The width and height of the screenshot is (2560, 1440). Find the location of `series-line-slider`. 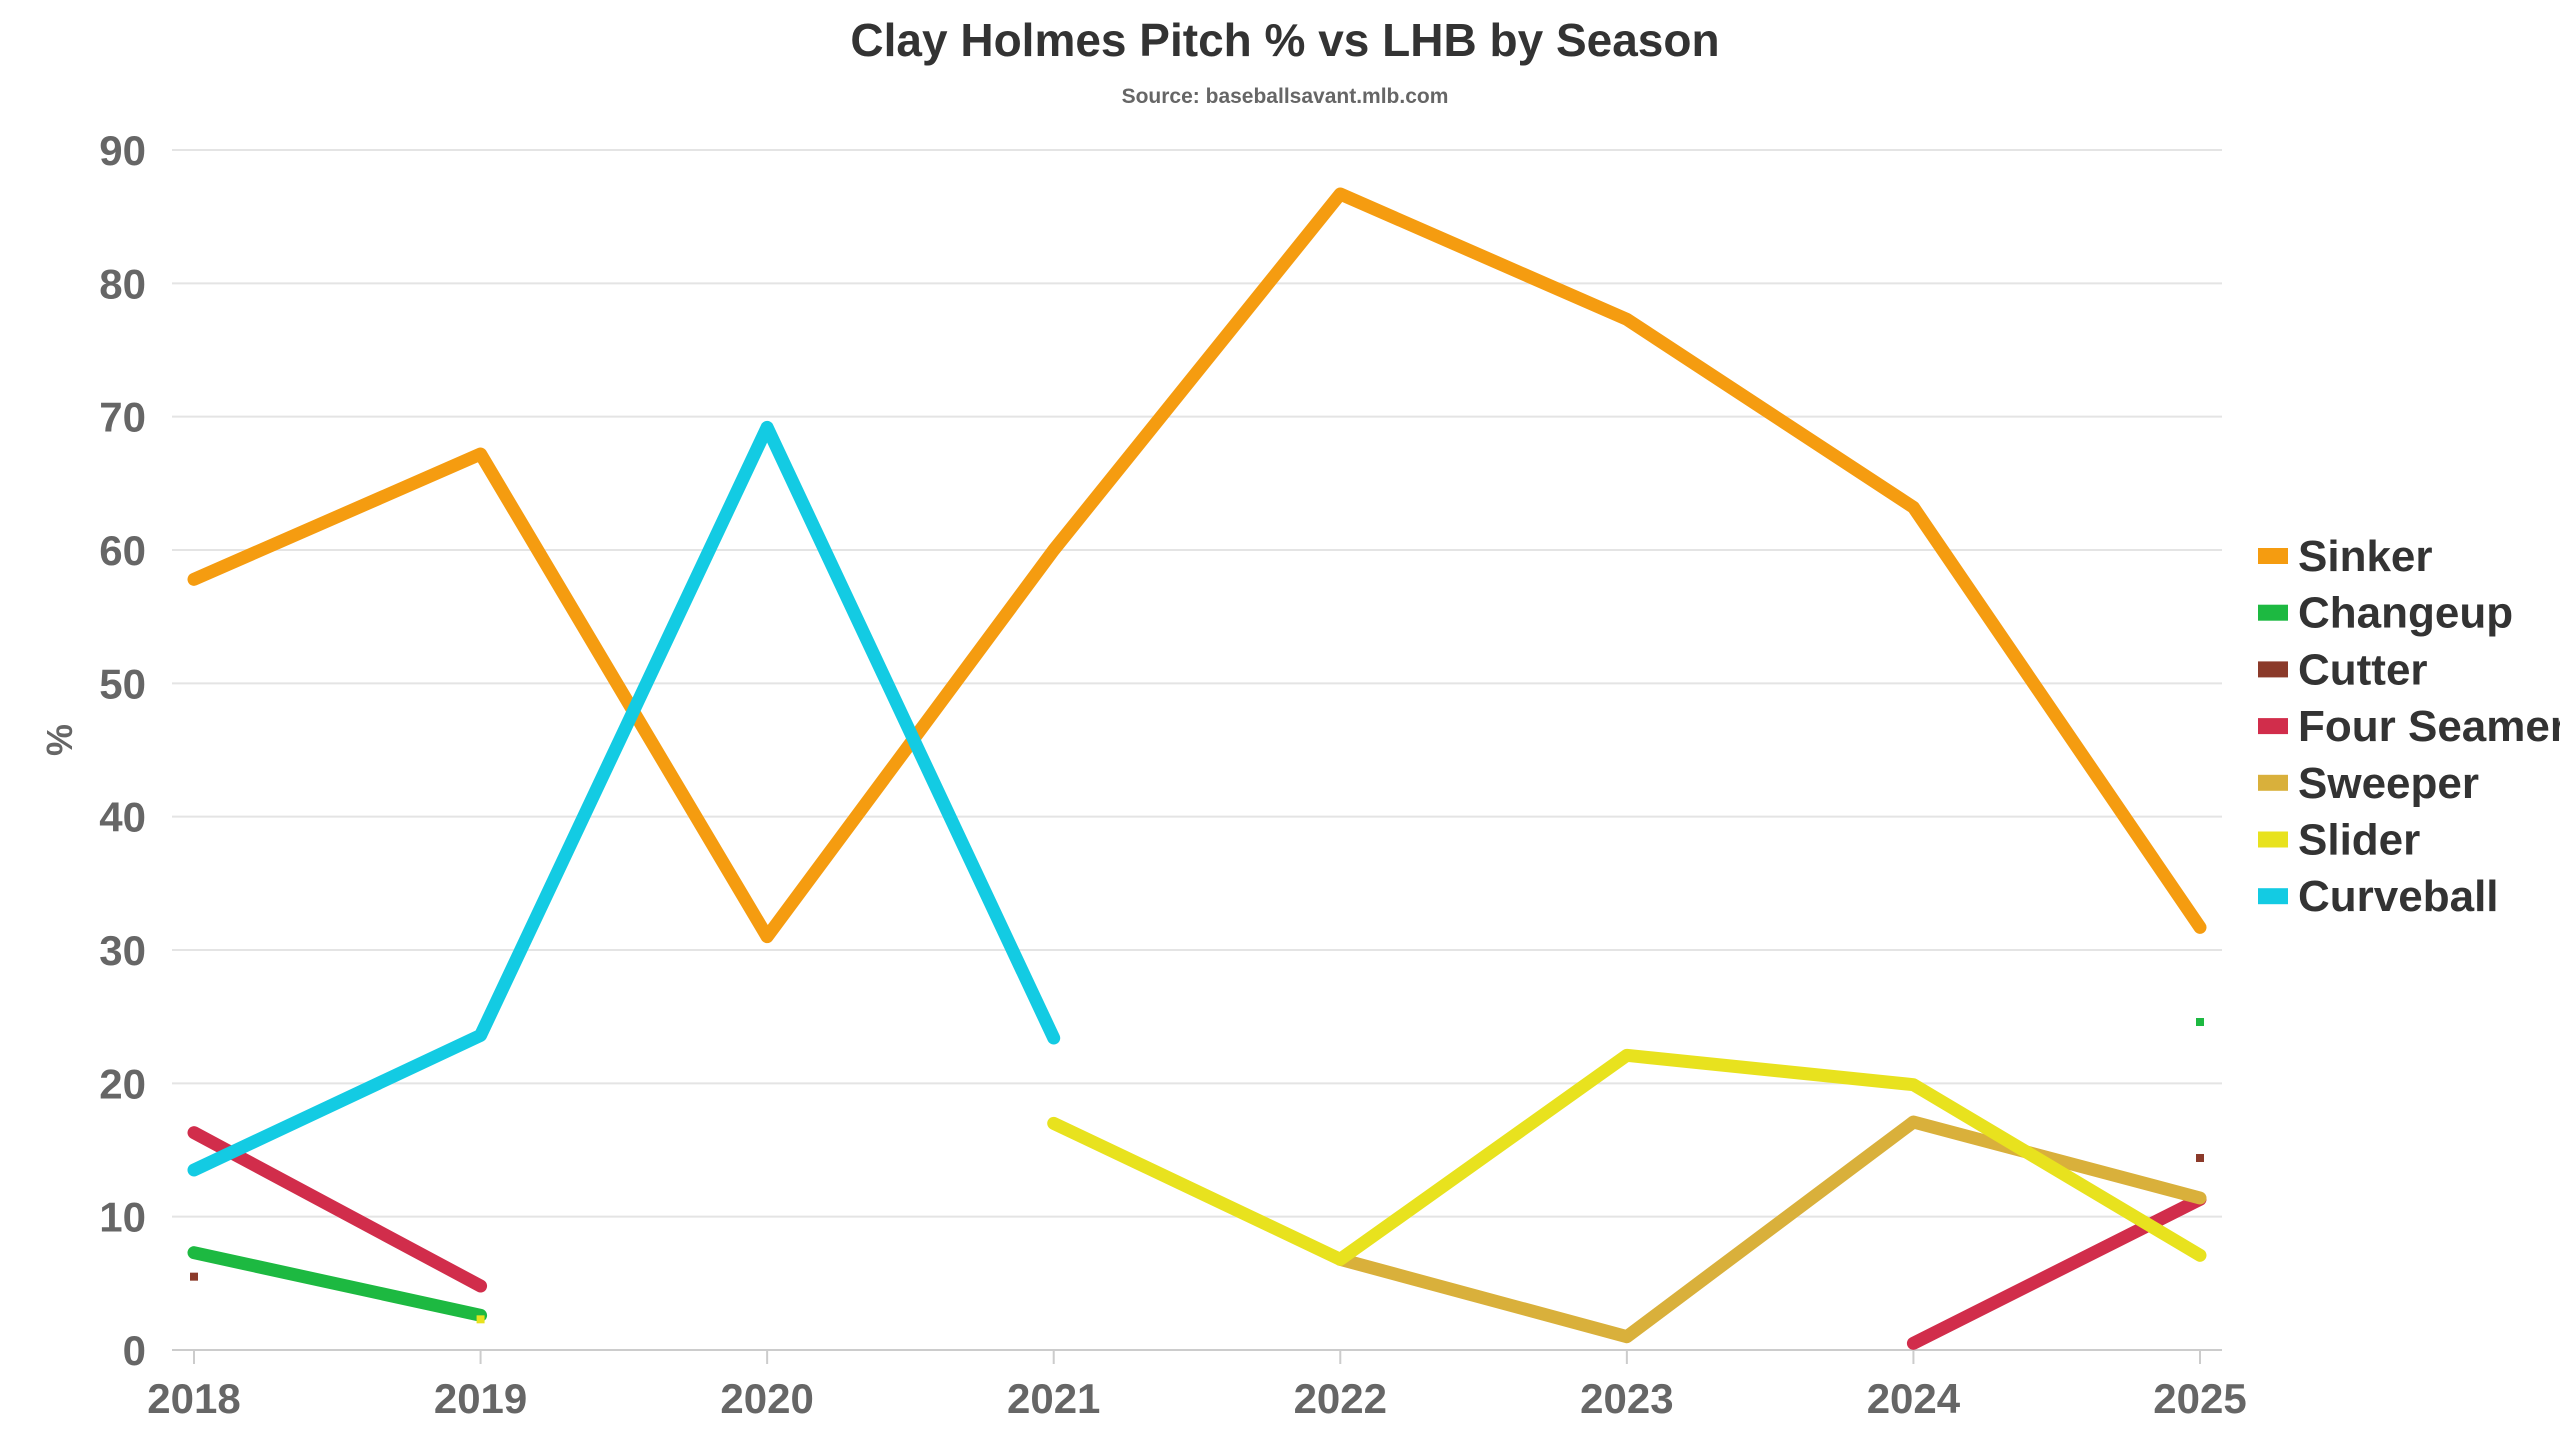

series-line-slider is located at coordinates (1627, 1157).